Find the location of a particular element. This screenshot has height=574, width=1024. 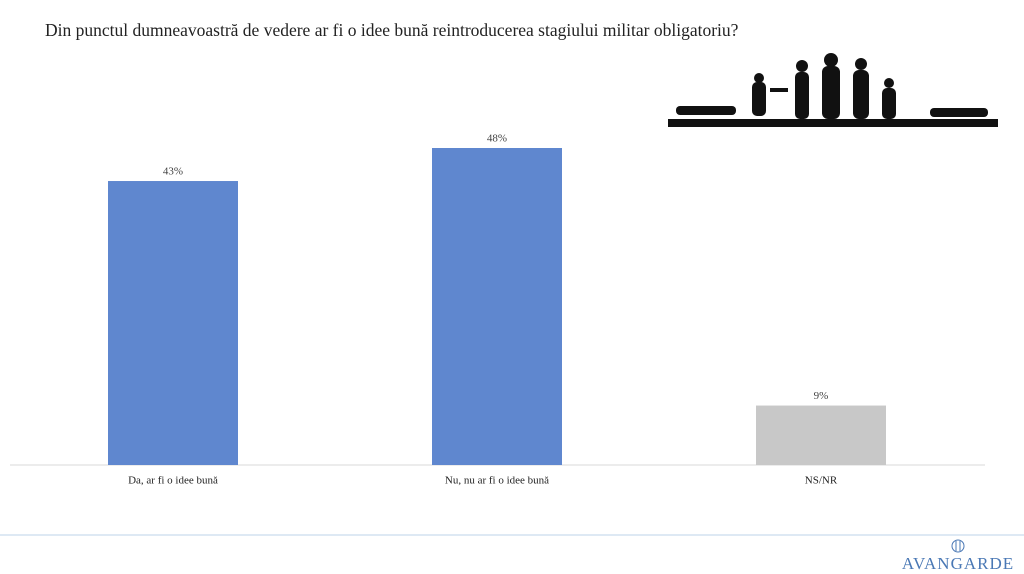

x-tick-label: Da, ar fi o idee bună is located at coordinates (173, 481).